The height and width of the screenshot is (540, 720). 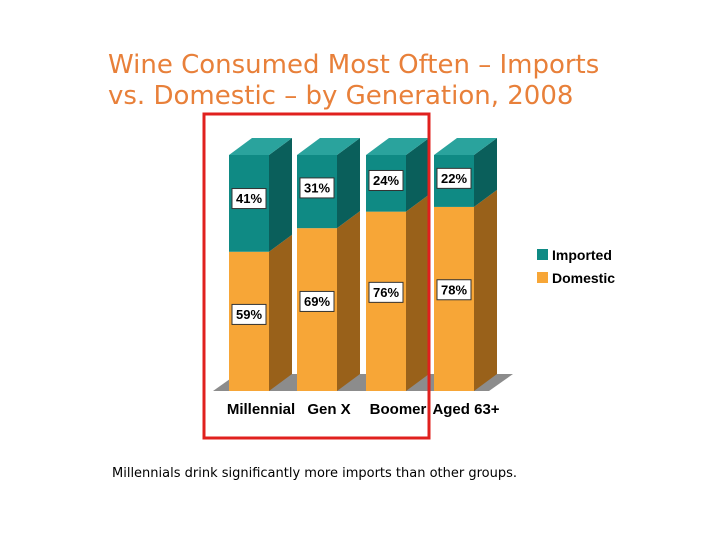 I want to click on data-label-text: 78%, so click(x=454, y=289).